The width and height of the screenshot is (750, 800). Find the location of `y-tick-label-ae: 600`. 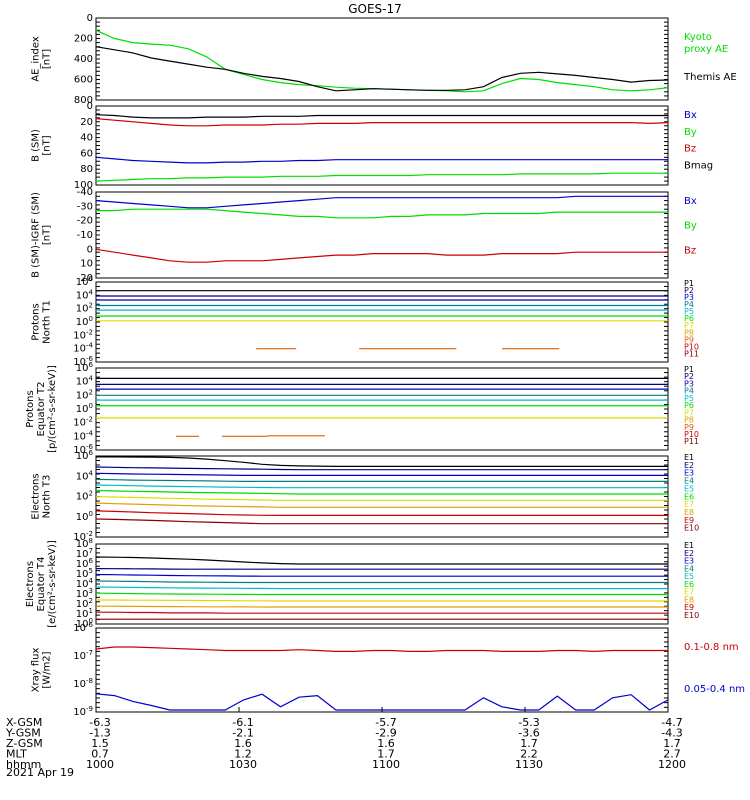

y-tick-label-ae: 600 is located at coordinates (83, 80).